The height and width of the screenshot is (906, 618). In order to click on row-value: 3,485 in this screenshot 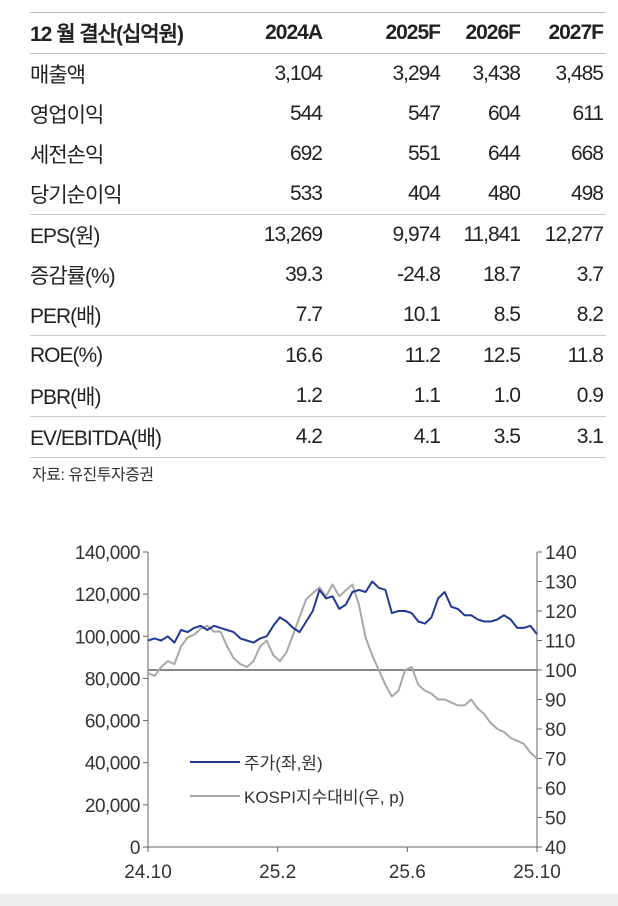, I will do `click(579, 73)`.